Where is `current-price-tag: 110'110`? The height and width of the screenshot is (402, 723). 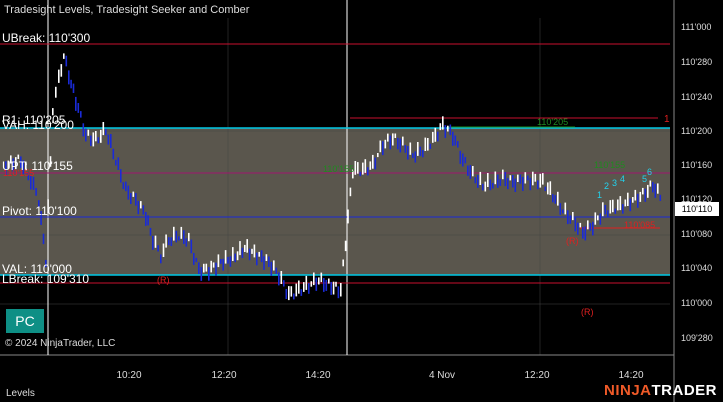
current-price-tag: 110'110 is located at coordinates (697, 209).